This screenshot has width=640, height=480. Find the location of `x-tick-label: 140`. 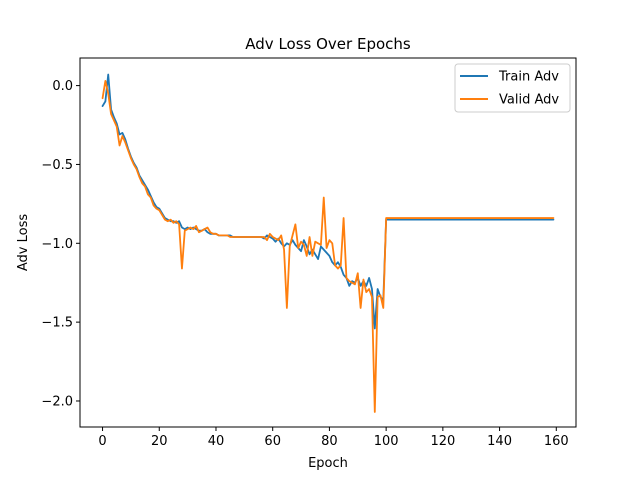

x-tick-label: 140 is located at coordinates (499, 441).